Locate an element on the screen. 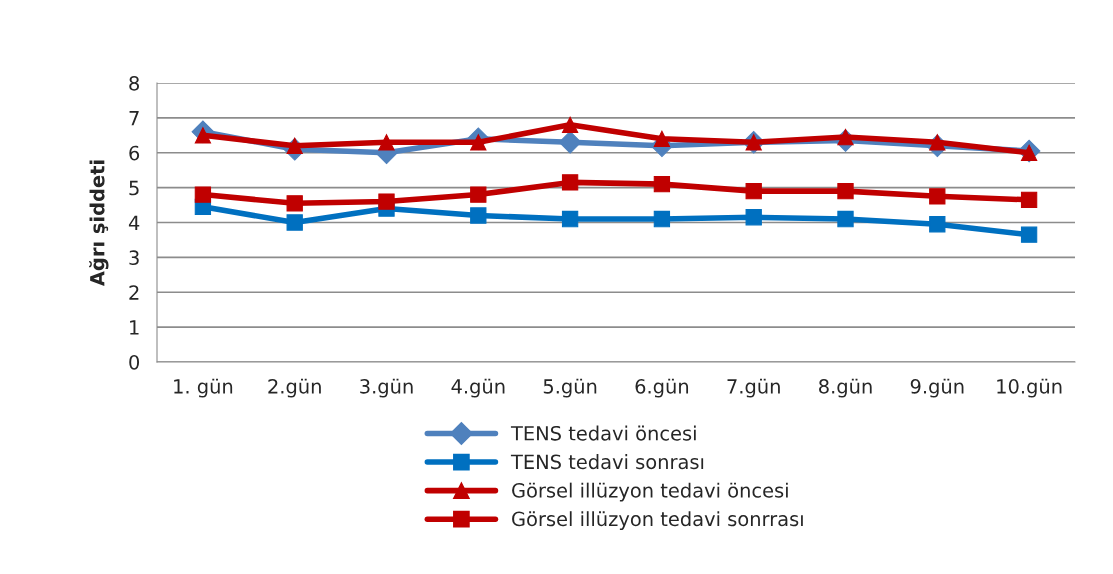 The image size is (1113, 574). x-tick-label: 8.gün is located at coordinates (845, 388).